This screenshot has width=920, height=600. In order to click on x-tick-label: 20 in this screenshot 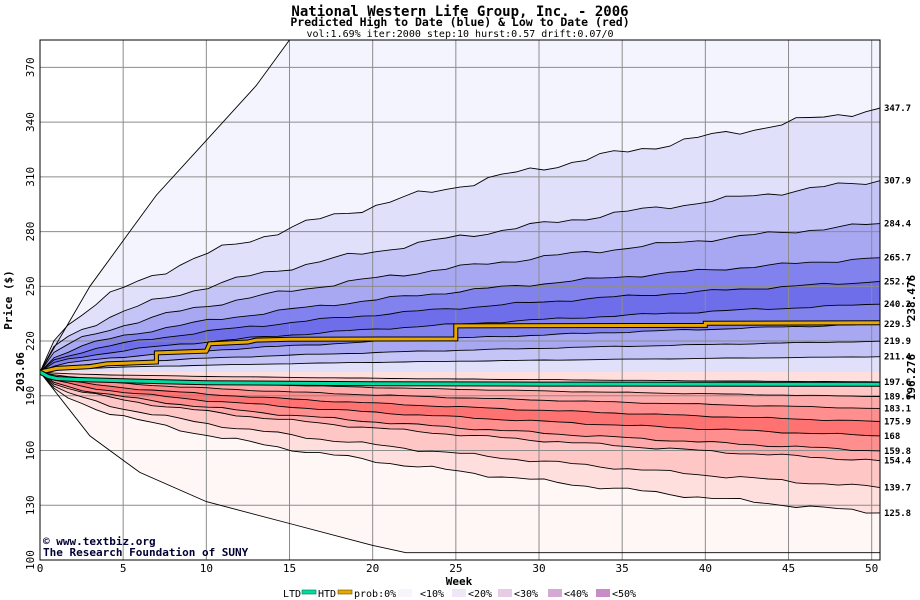, I will do `click(372, 568)`.